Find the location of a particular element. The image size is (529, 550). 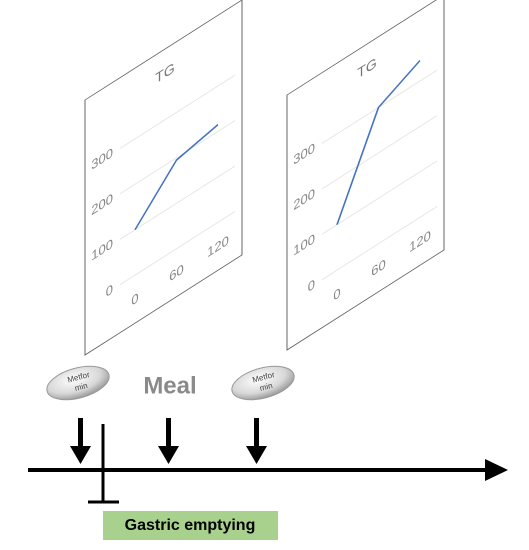

arrows is located at coordinates (168, 441).